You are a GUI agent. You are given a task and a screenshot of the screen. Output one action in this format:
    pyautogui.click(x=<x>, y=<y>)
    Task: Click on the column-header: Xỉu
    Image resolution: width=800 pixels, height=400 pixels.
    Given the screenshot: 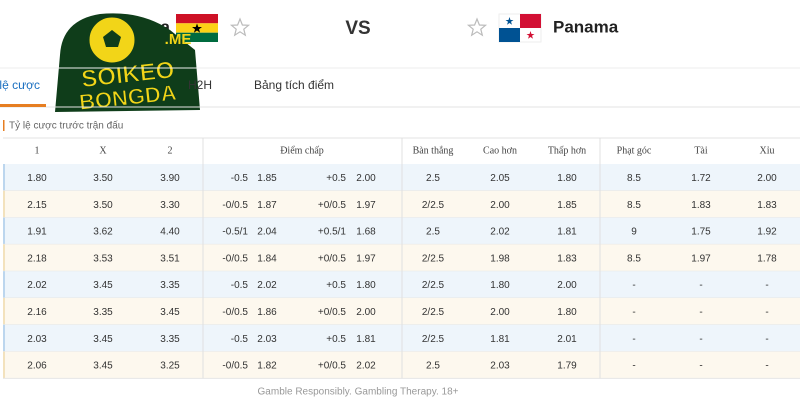 What is the action you would take?
    pyautogui.click(x=767, y=150)
    